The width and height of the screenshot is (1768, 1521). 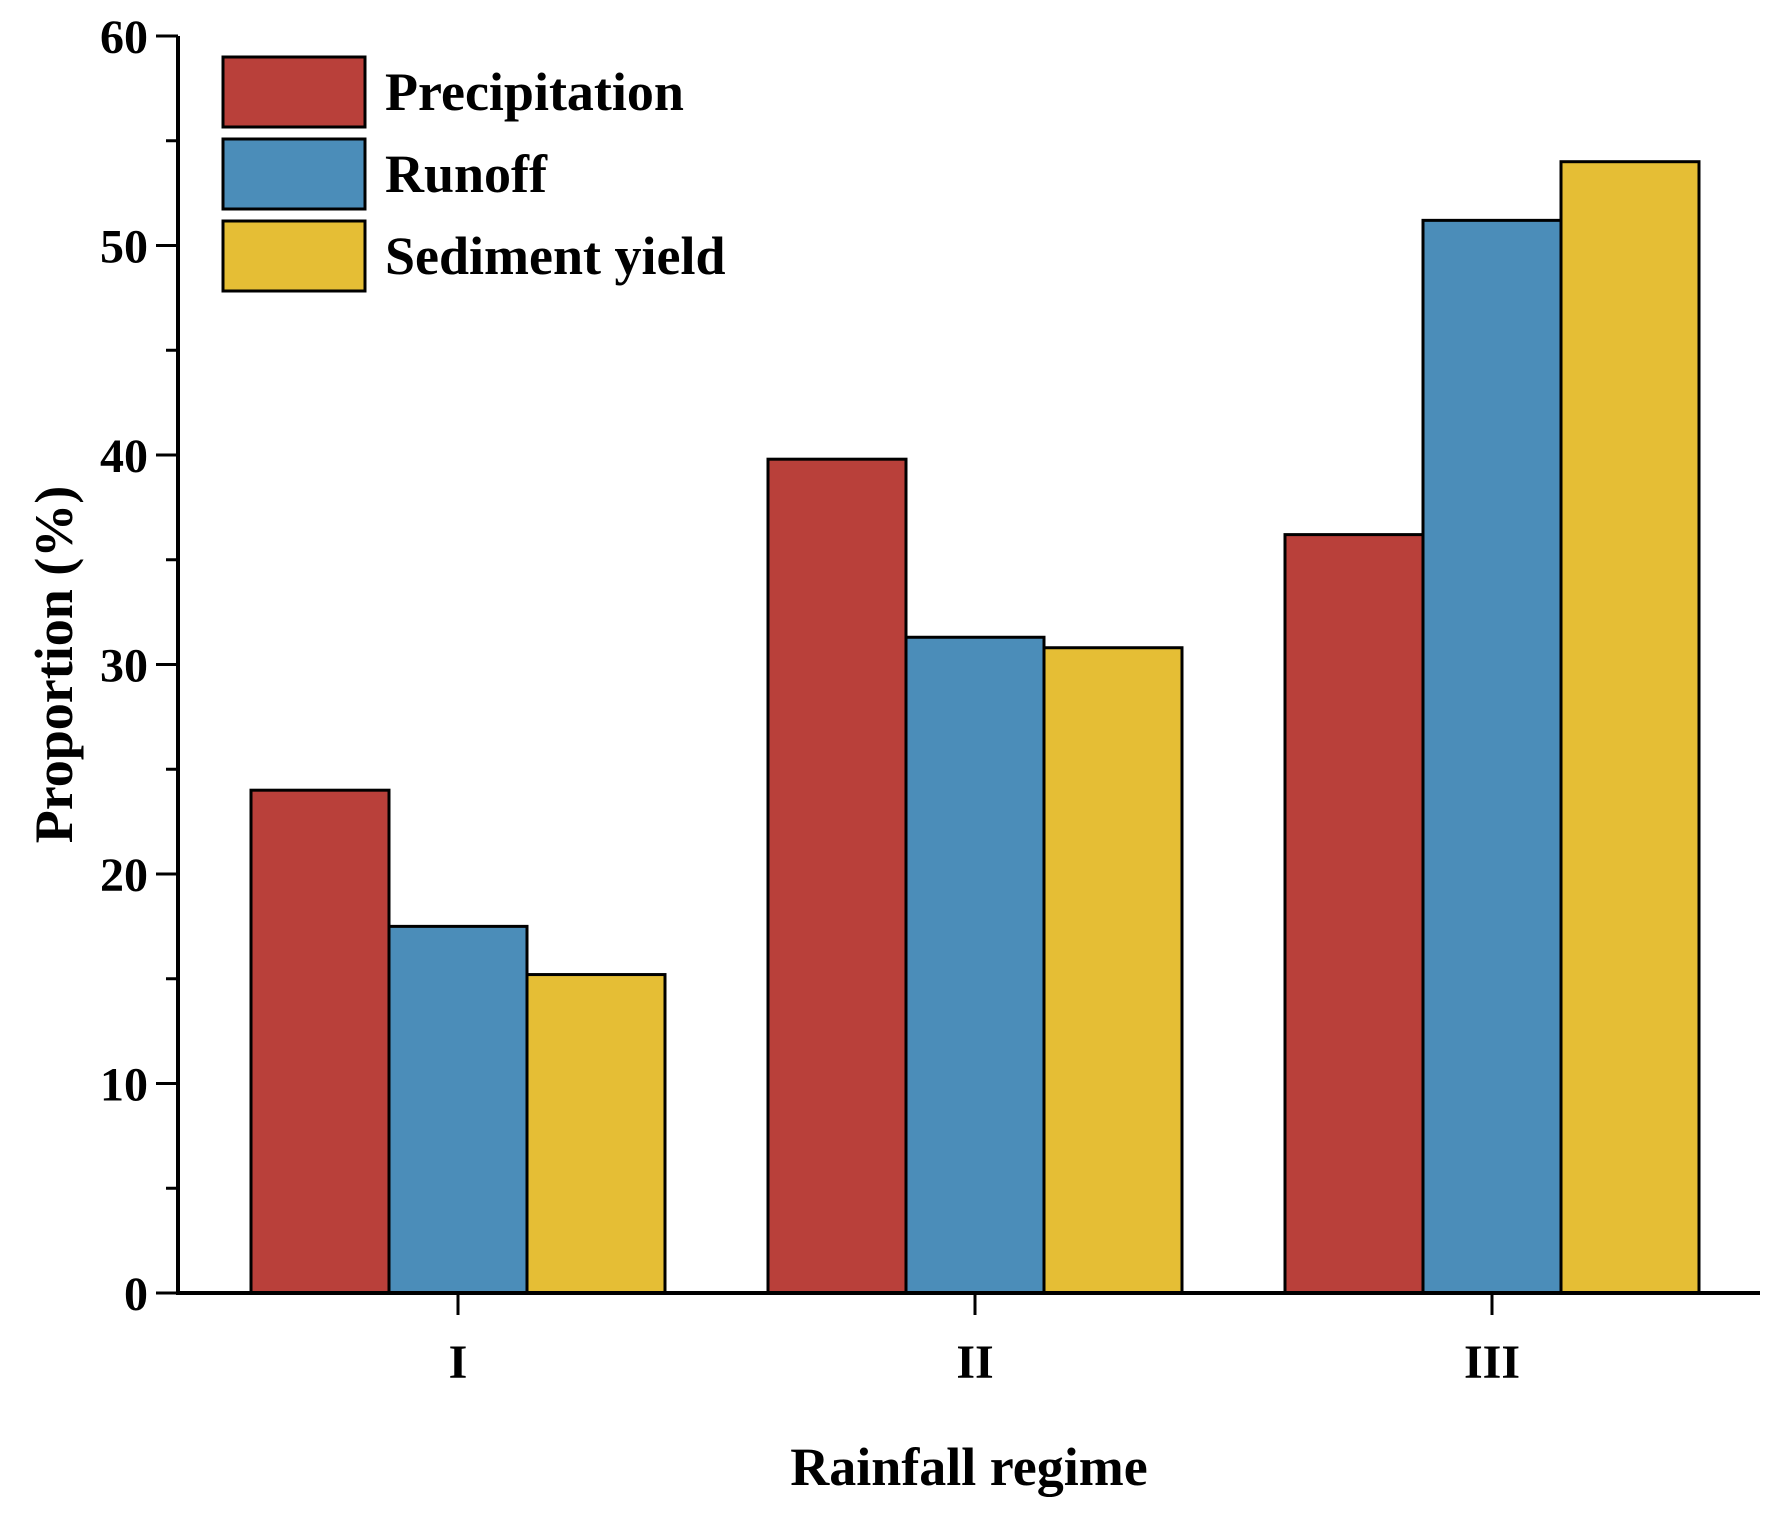 I want to click on x-tick-label: II, so click(x=974, y=1362).